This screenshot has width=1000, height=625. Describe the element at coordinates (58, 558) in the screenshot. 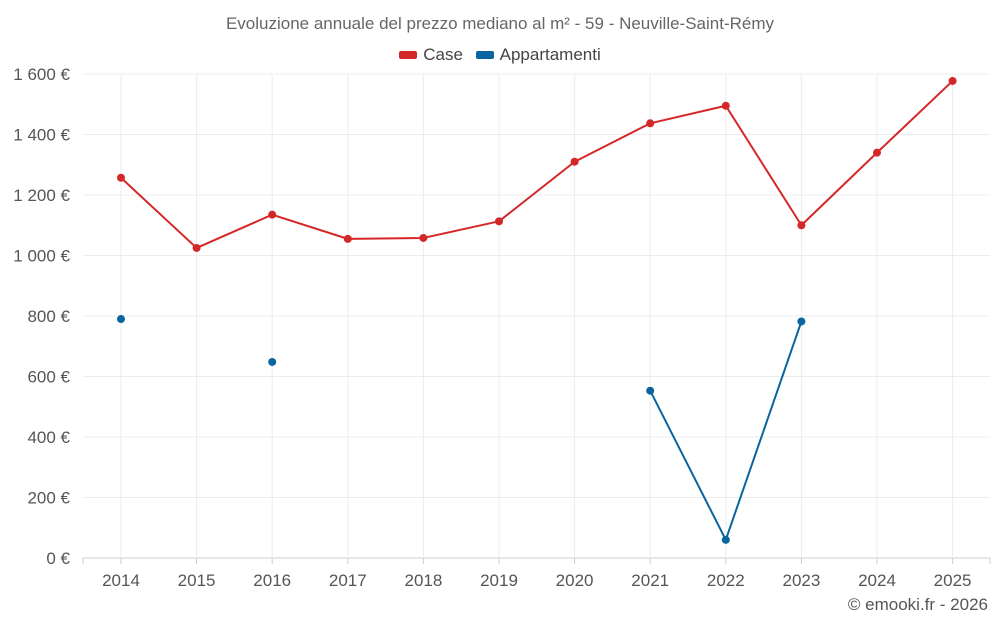

I see `y-tick-label: 0 €` at that location.